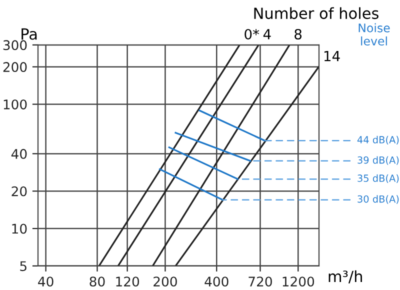 This screenshot has width=400, height=290. Describe the element at coordinates (260, 281) in the screenshot. I see `x-tick-label: 720` at that location.